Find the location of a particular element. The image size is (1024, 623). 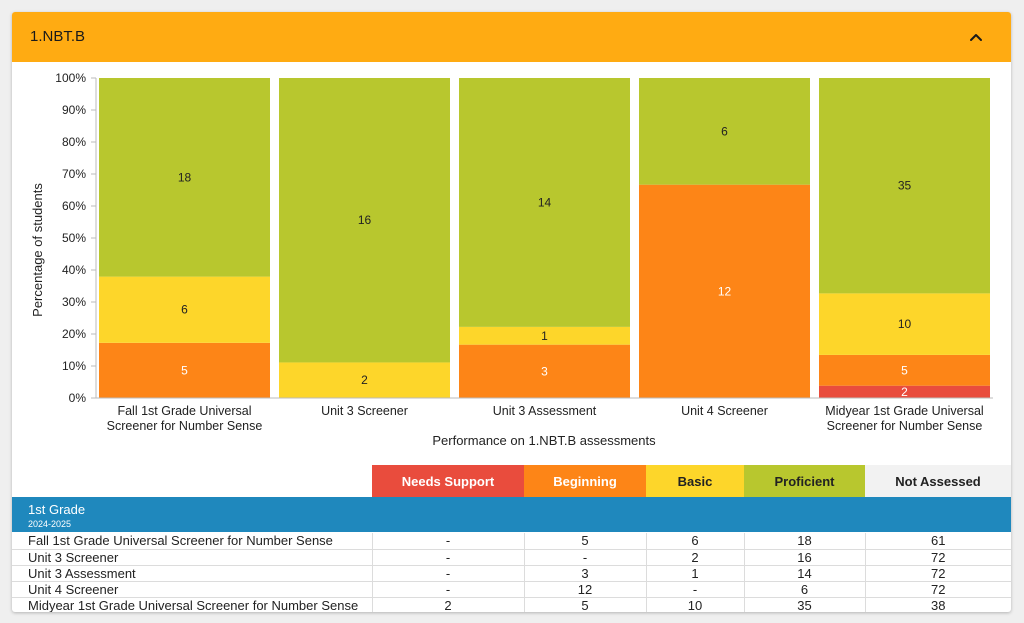

legend-item: Basic is located at coordinates (695, 481).